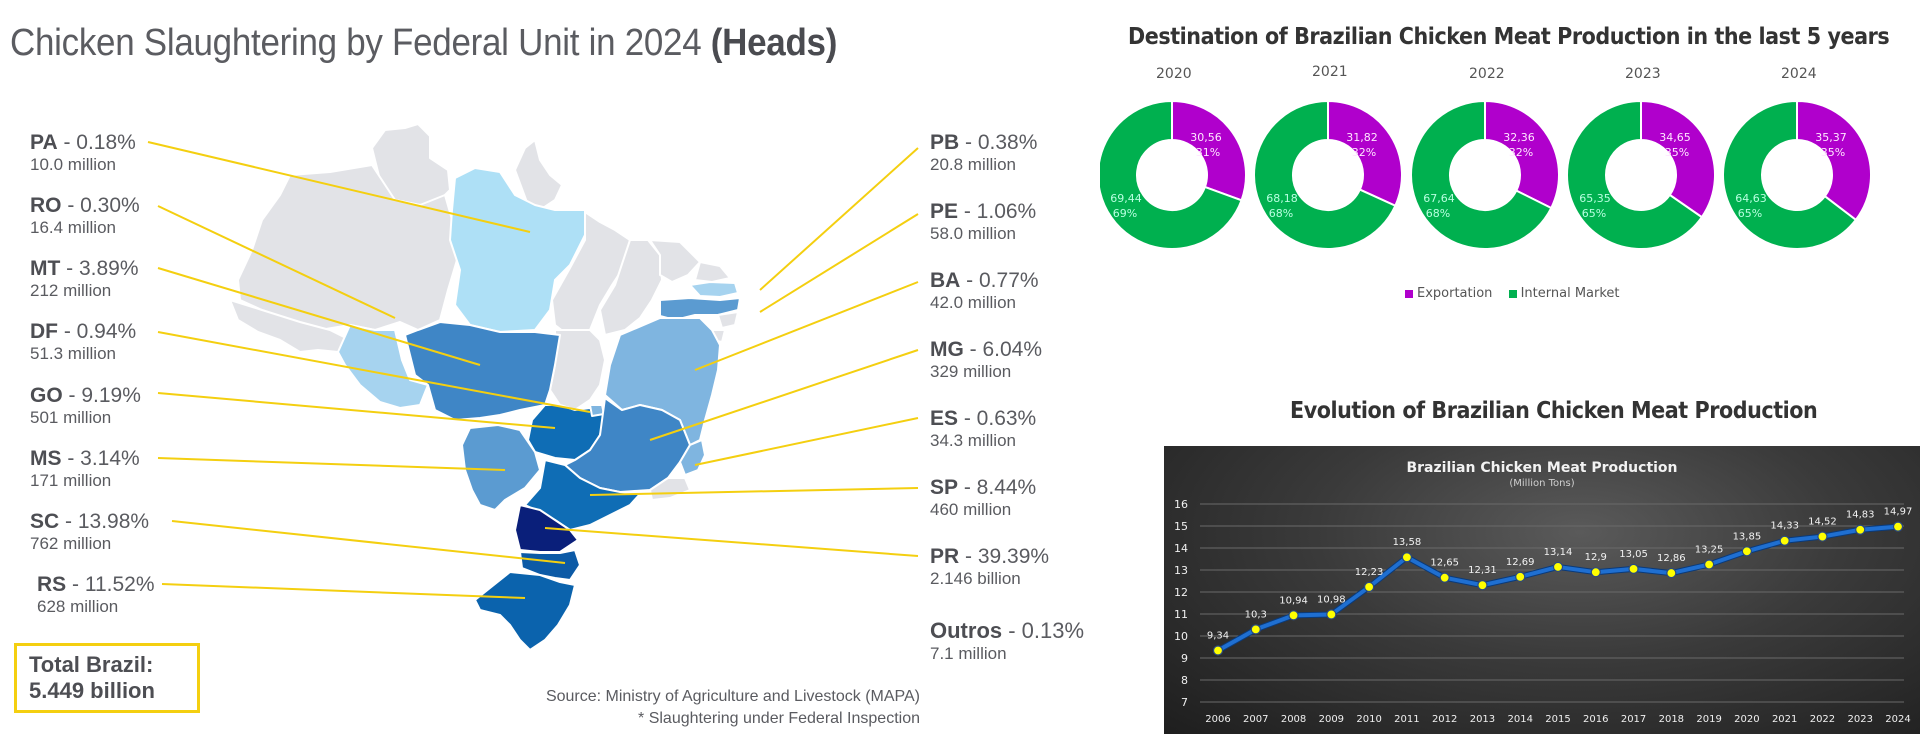 This screenshot has width=1920, height=734. I want to click on total-value: 5.449 billion, so click(92, 690).